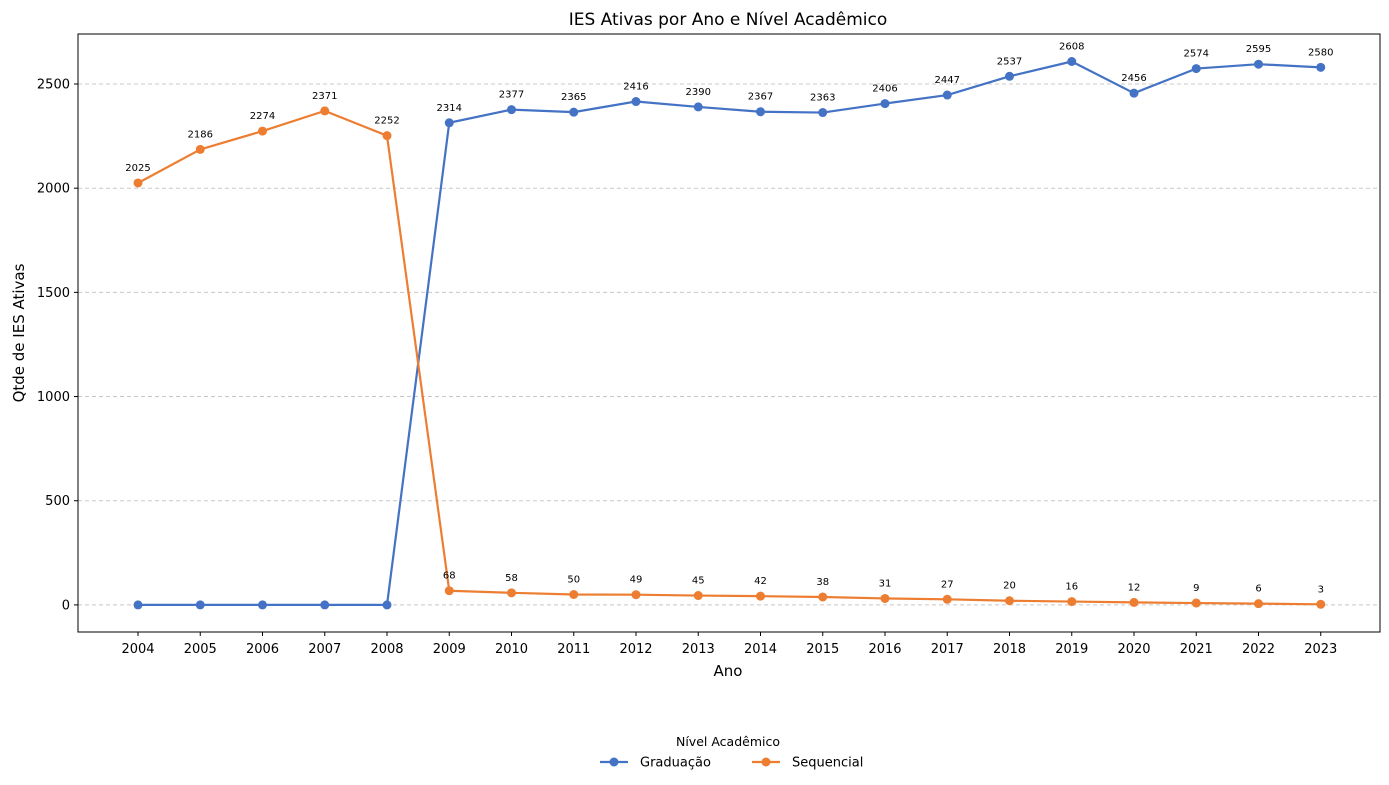 The width and height of the screenshot is (1389, 785). Describe the element at coordinates (614, 762) in the screenshot. I see `legend-swatch-marker` at that location.